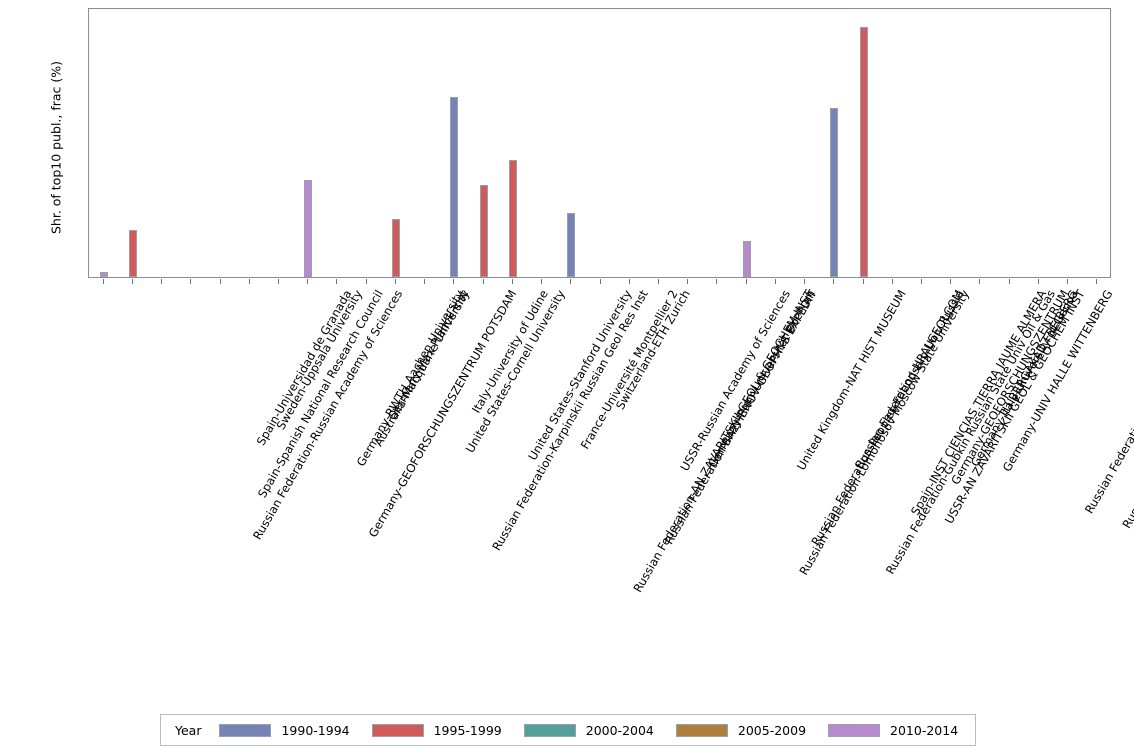 The image size is (1134, 756). Describe the element at coordinates (772, 730) in the screenshot. I see `legend-label: 2005-2009` at that location.